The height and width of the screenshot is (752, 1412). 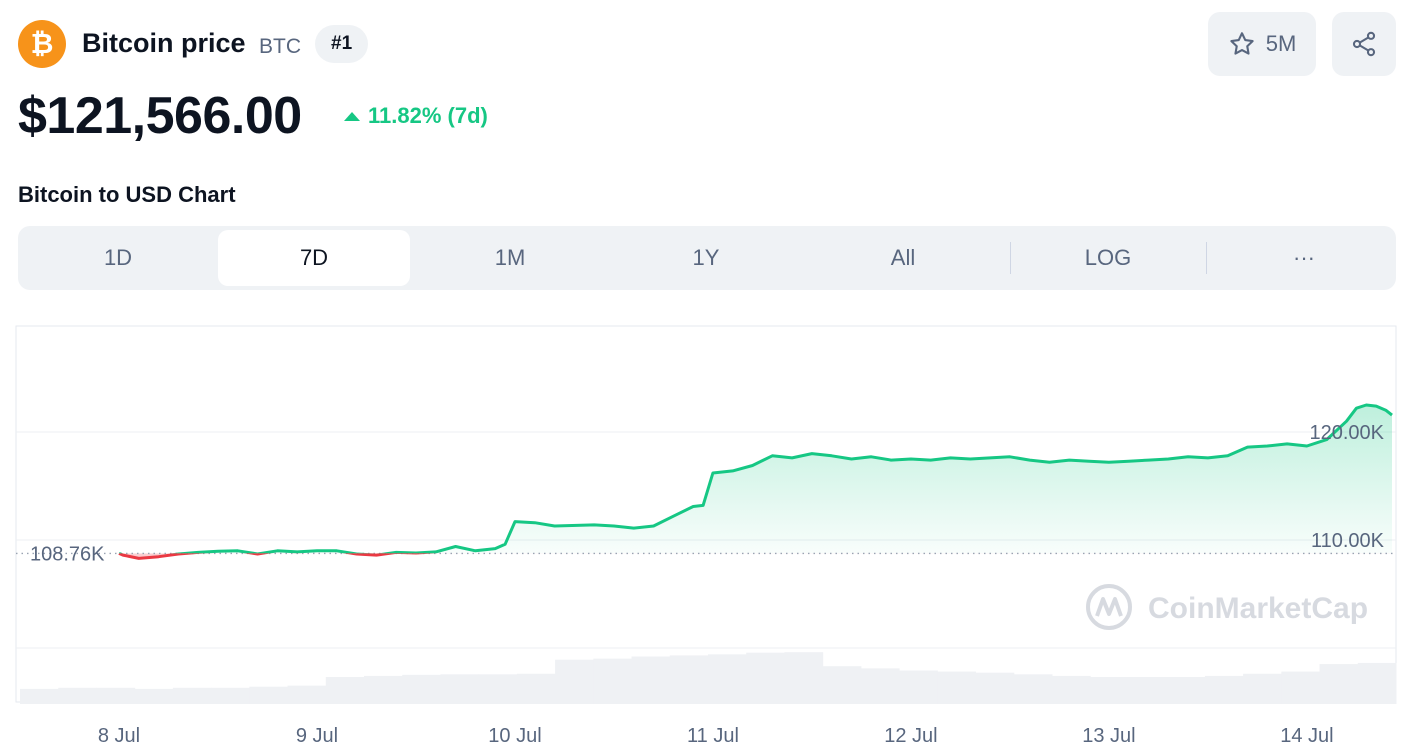 I want to click on price-change: 11.82% (7d), so click(x=416, y=116).